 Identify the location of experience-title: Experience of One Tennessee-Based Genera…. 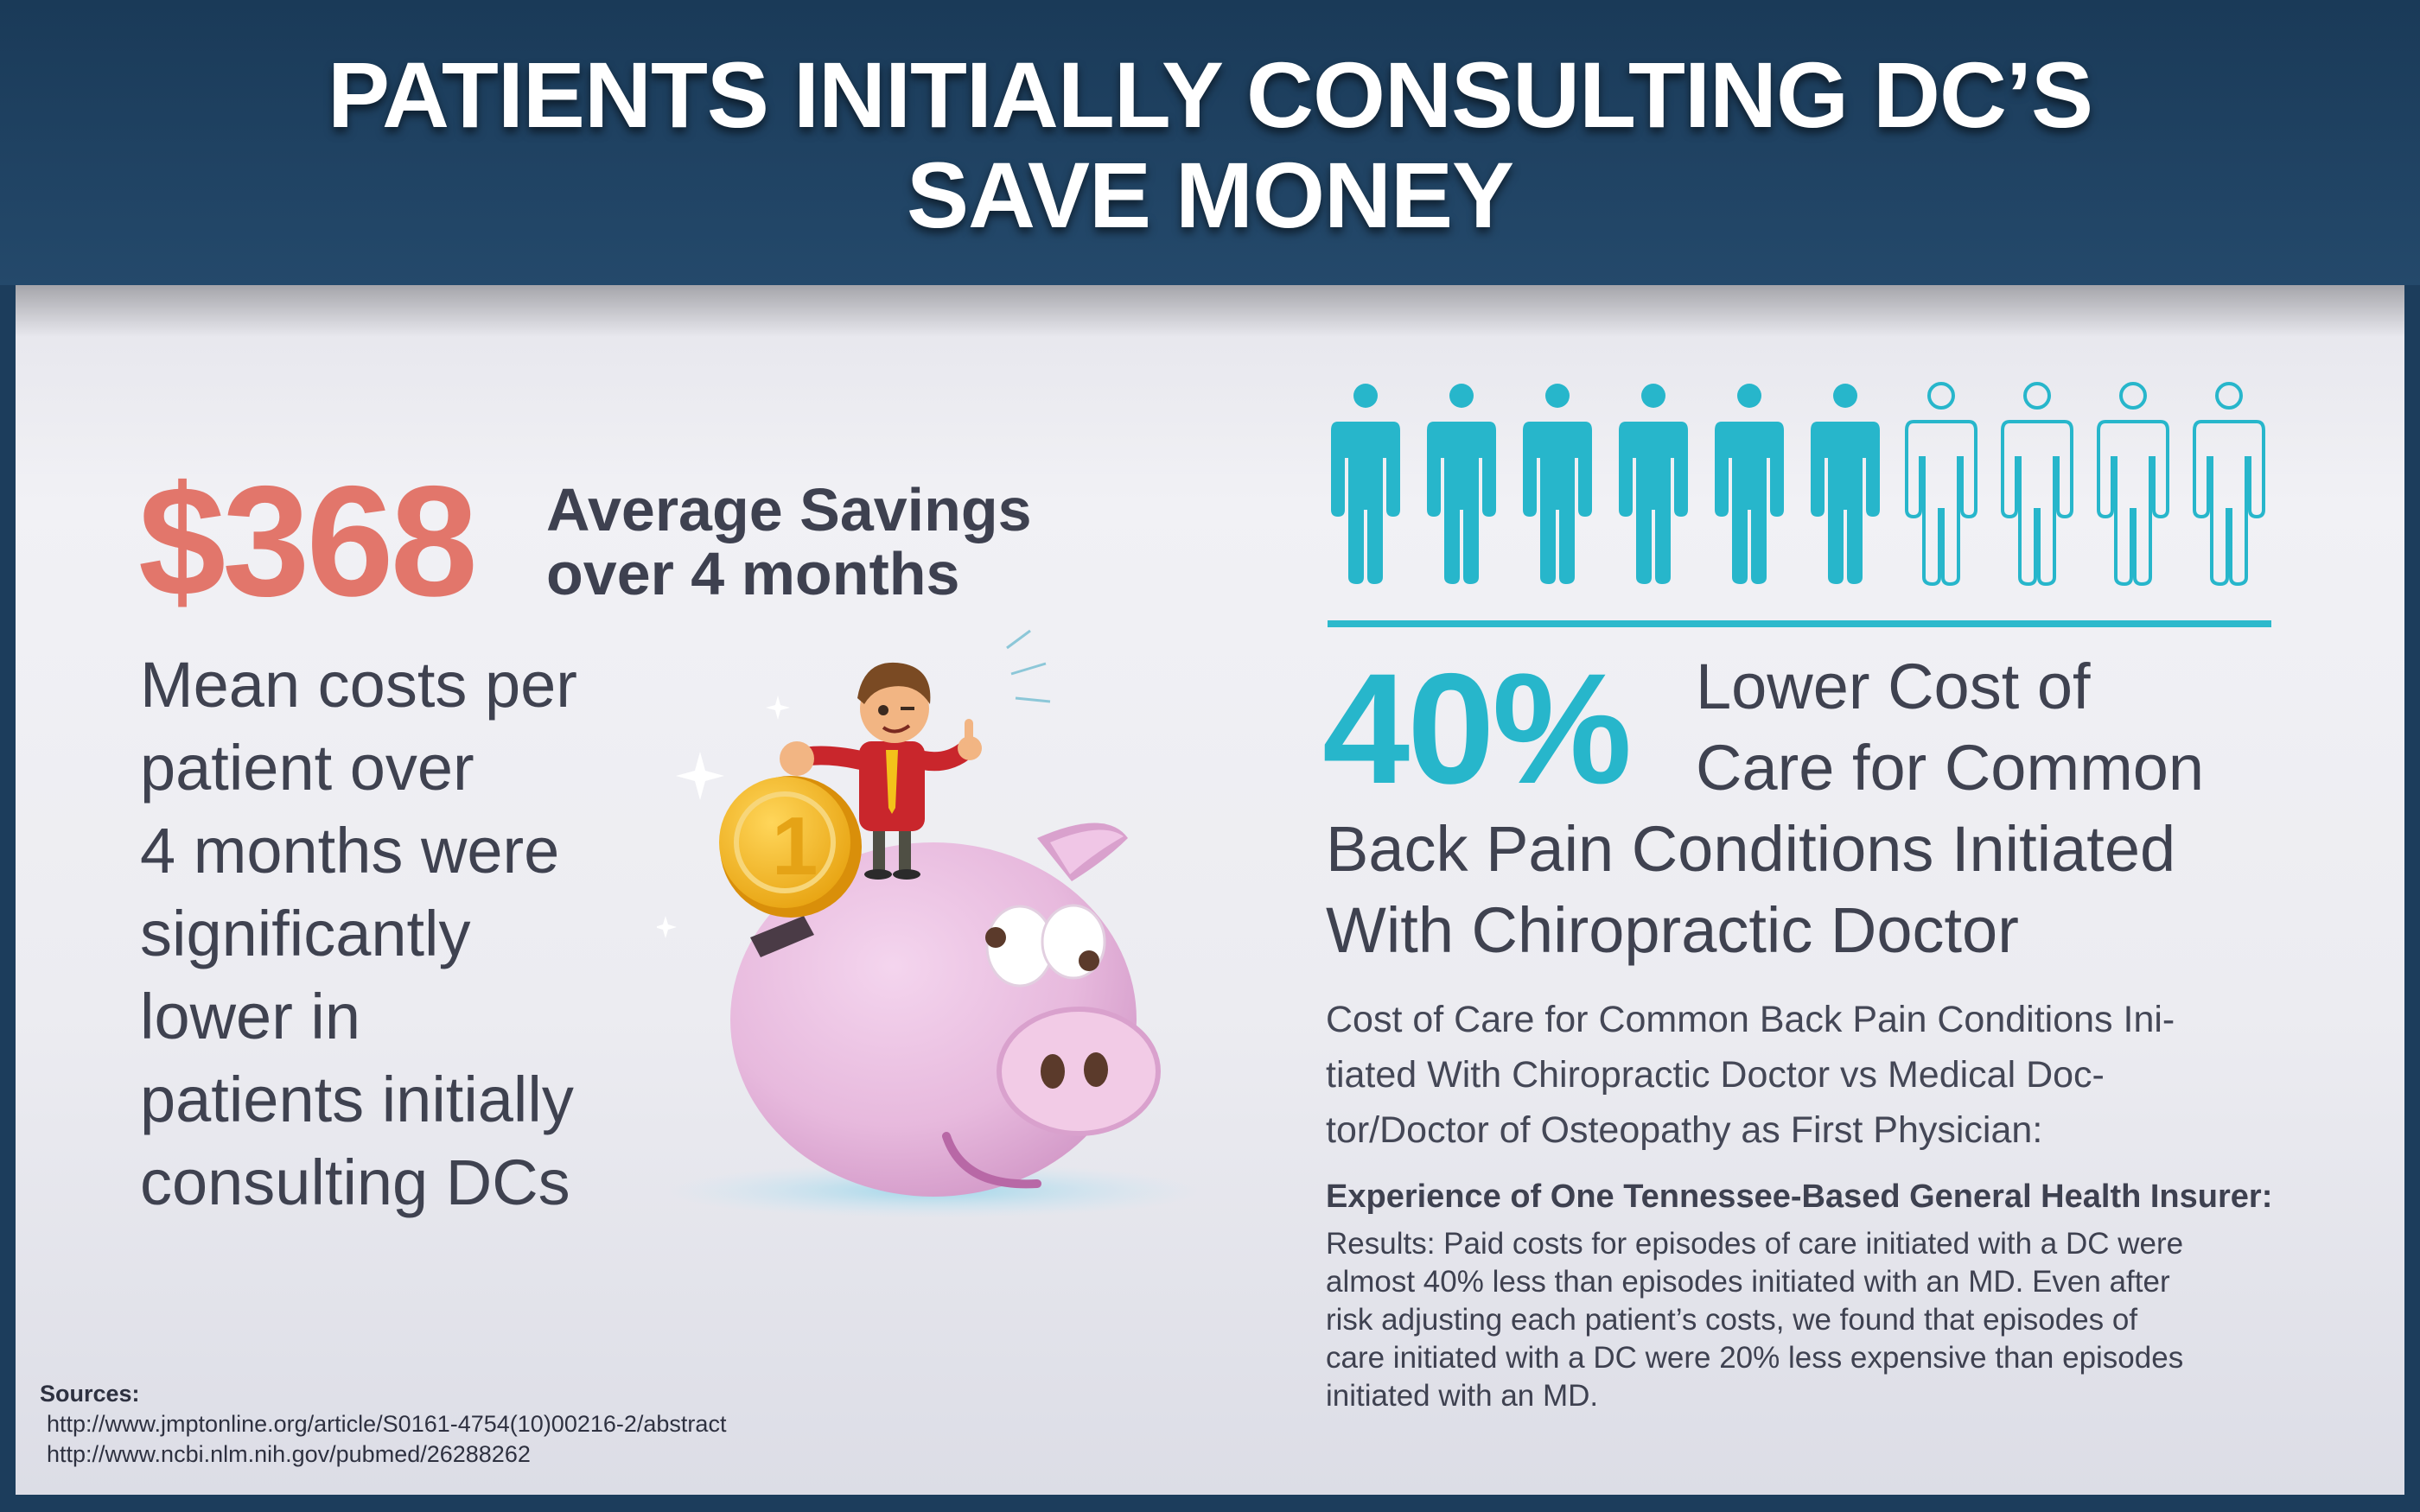
(1799, 1196).